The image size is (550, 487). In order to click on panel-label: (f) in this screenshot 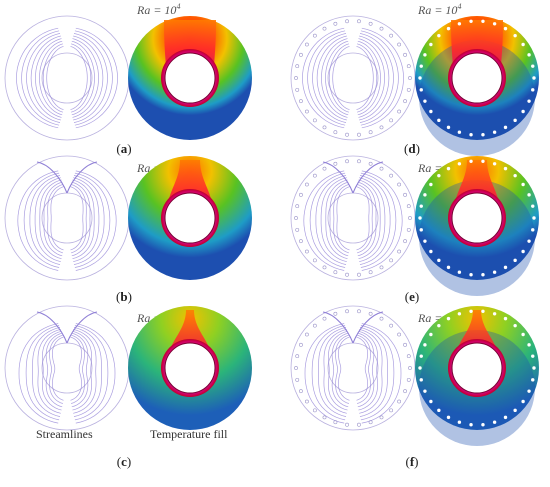, I will do `click(411, 461)`.